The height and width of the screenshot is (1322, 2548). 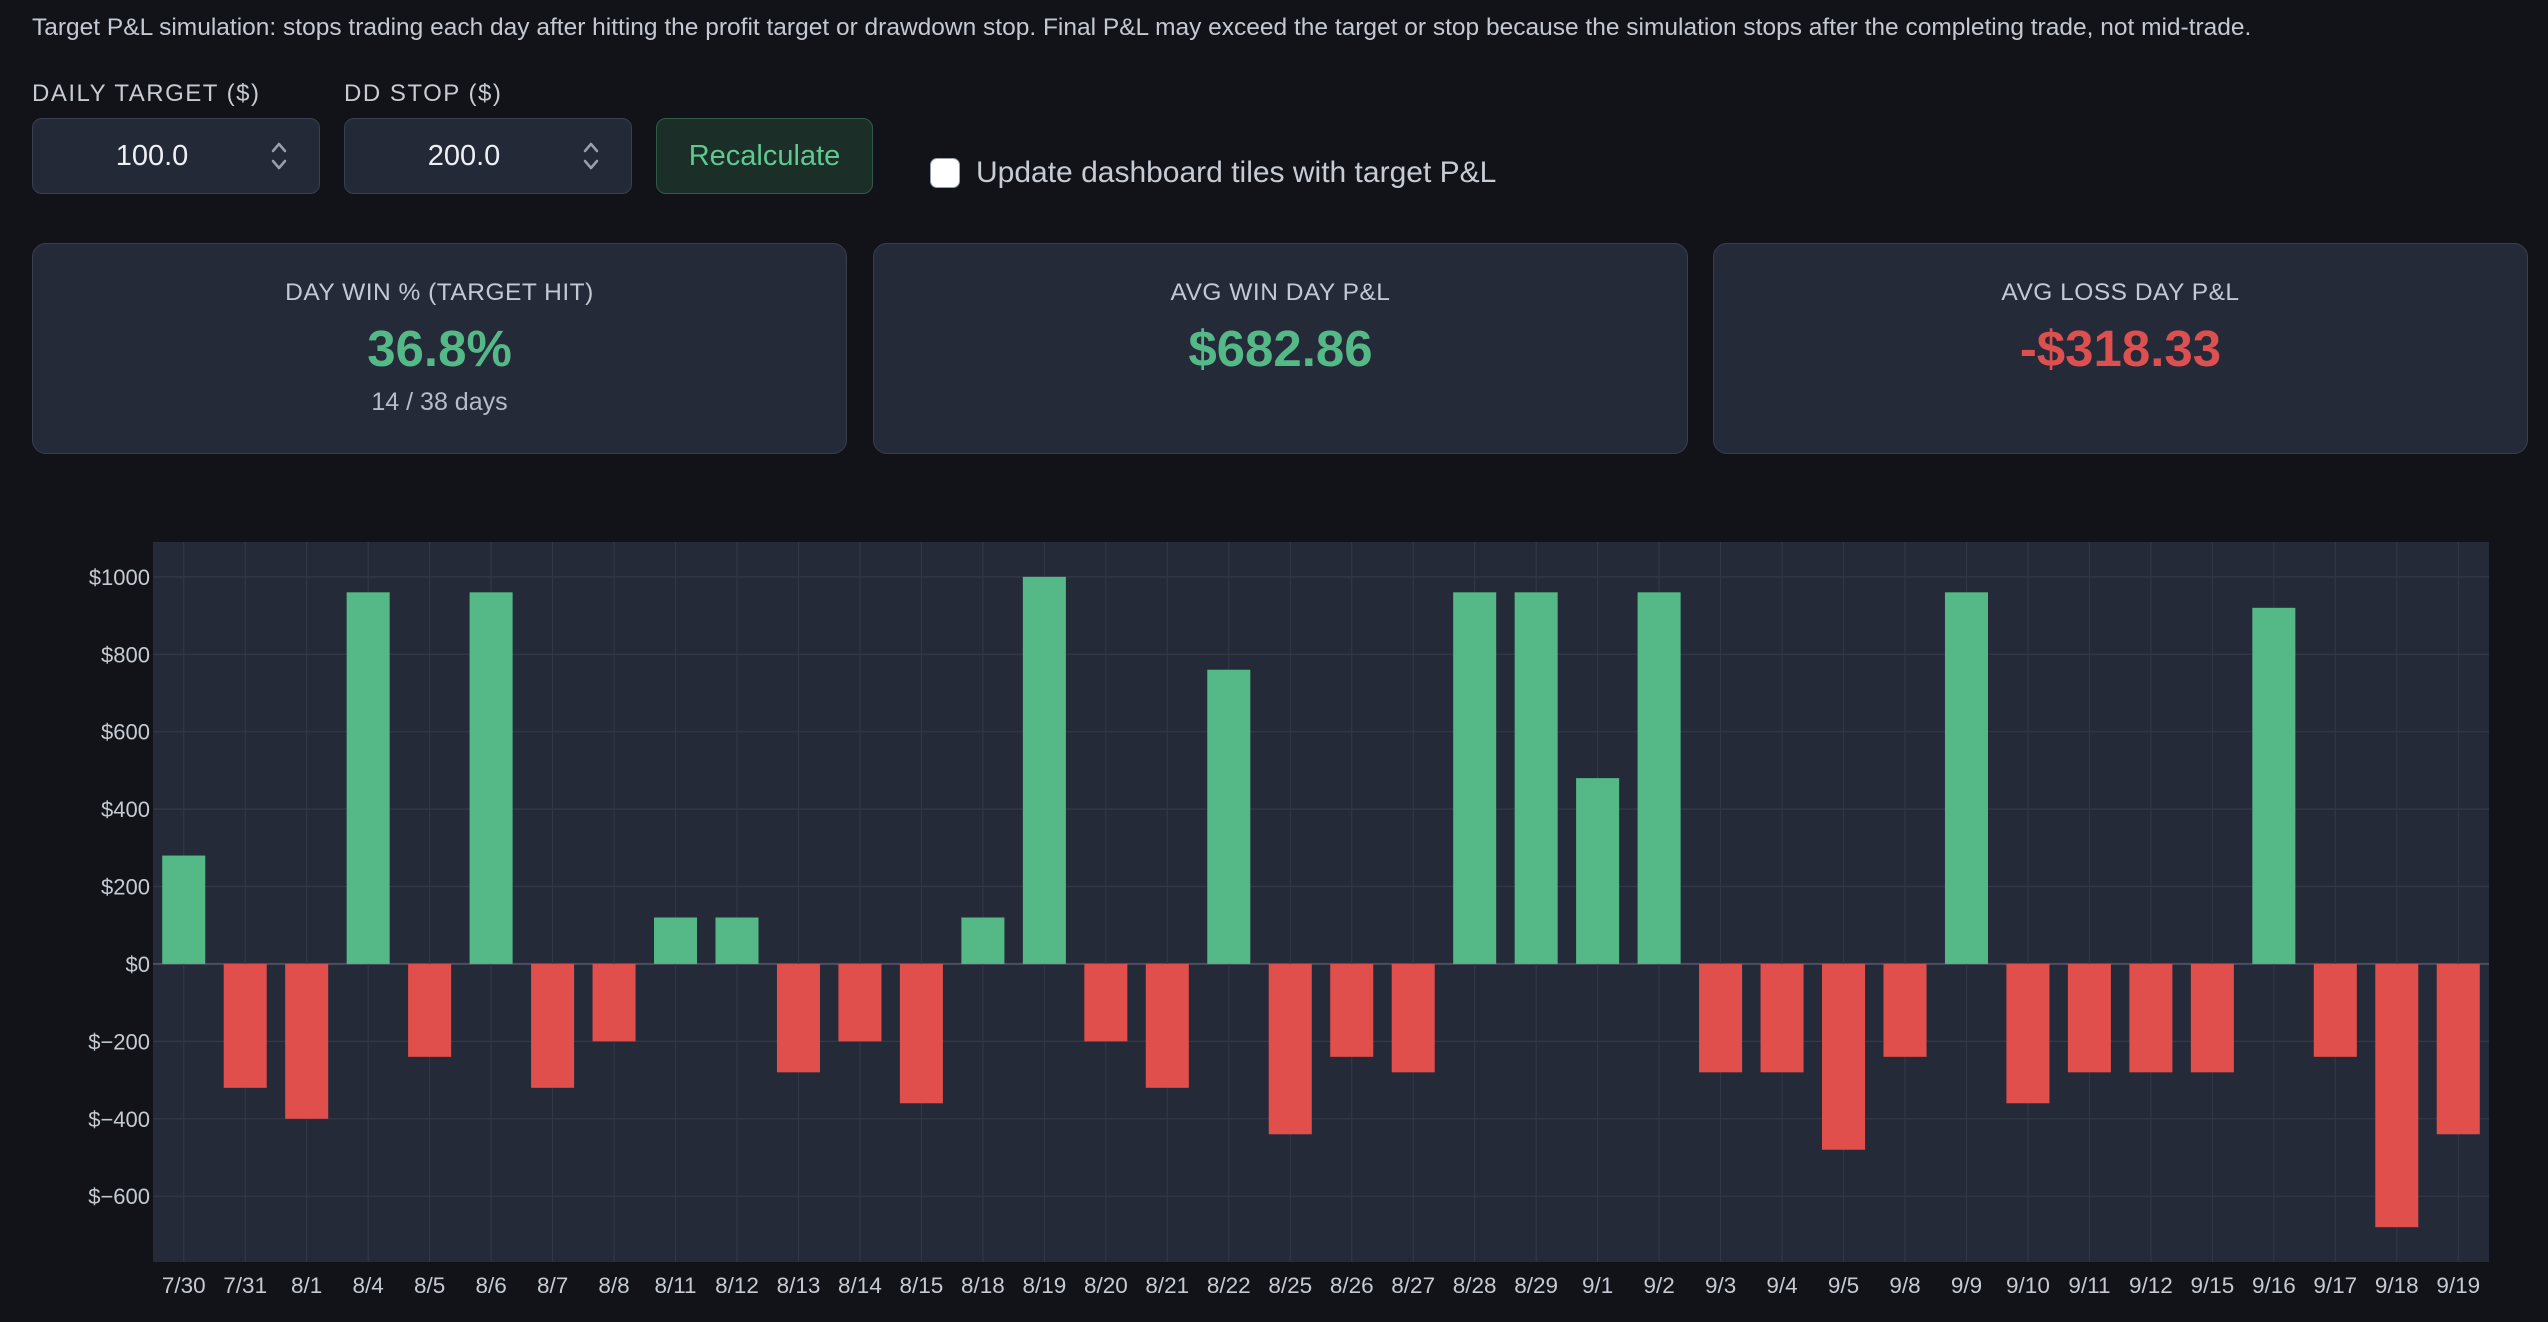 What do you see at coordinates (2151, 1285) in the screenshot?
I see `x-tick-label: 9/12` at bounding box center [2151, 1285].